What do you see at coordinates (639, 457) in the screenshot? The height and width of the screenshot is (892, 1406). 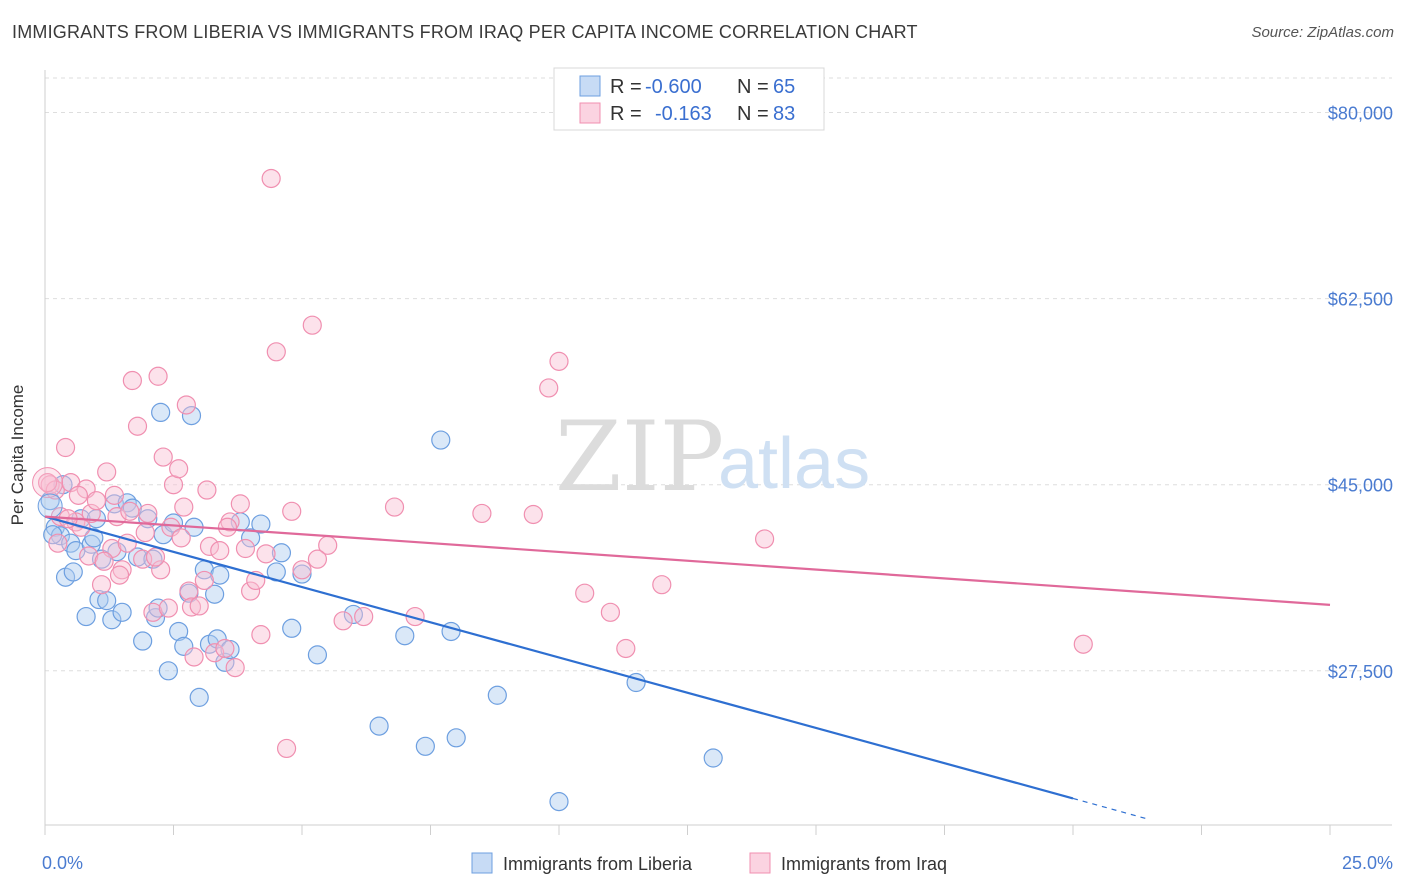 I see `watermark-zip: ZIP` at bounding box center [639, 457].